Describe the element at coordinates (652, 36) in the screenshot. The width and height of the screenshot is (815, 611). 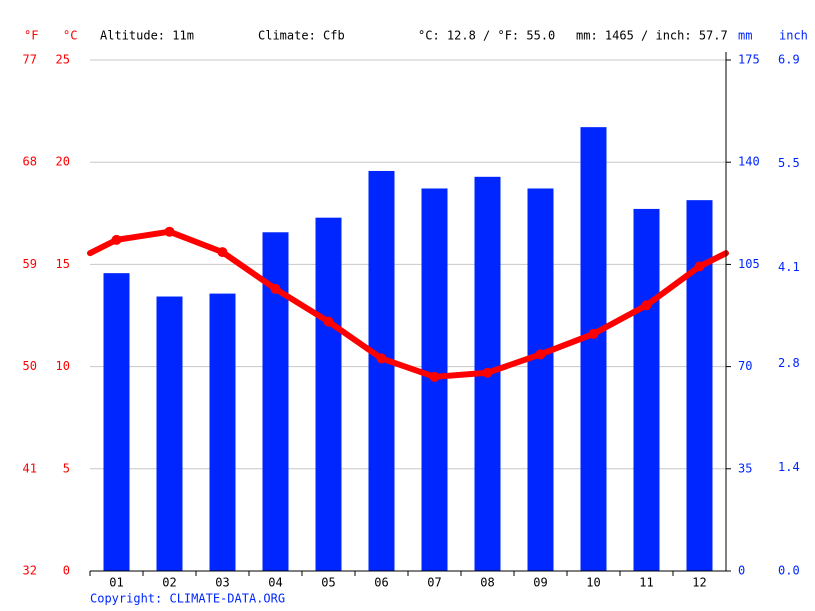
I see `precip-summary: mm: 1465 / inch: 57.7` at that location.